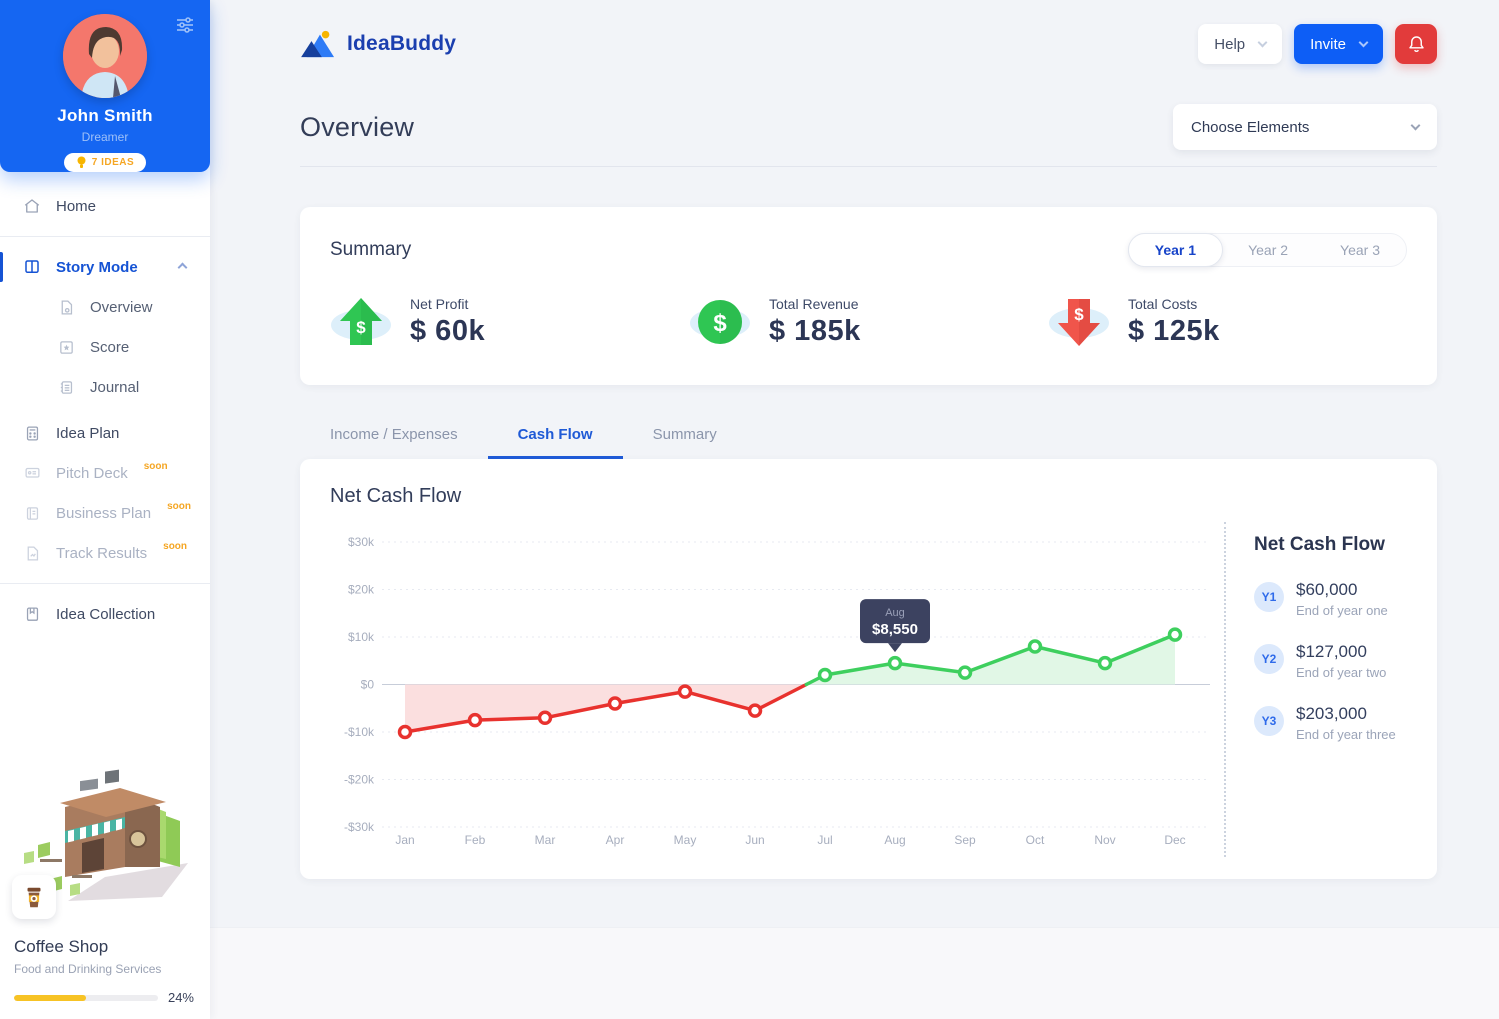  Describe the element at coordinates (34, 897) in the screenshot. I see `coffee-cup-icon` at that location.